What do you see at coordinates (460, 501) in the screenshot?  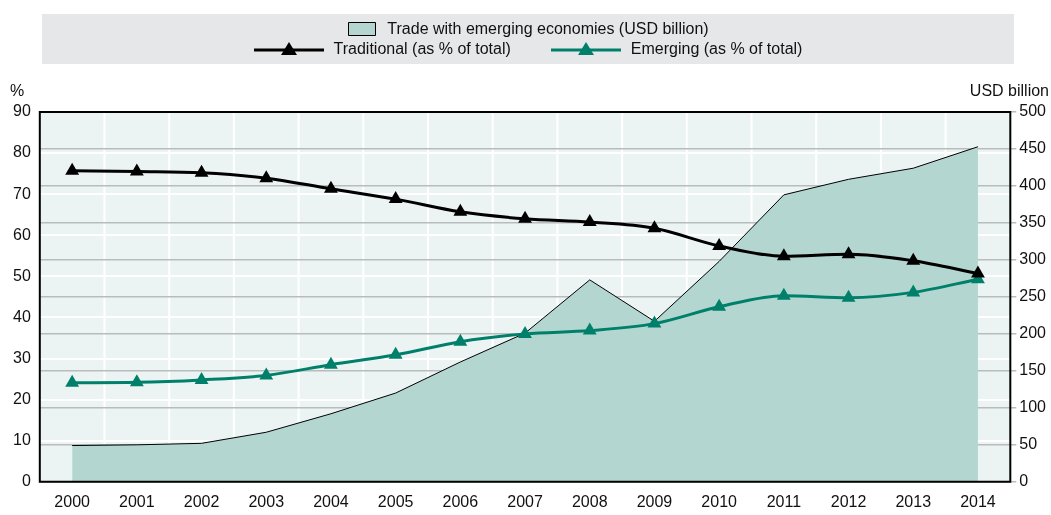 I see `x-tick-label: 2006` at bounding box center [460, 501].